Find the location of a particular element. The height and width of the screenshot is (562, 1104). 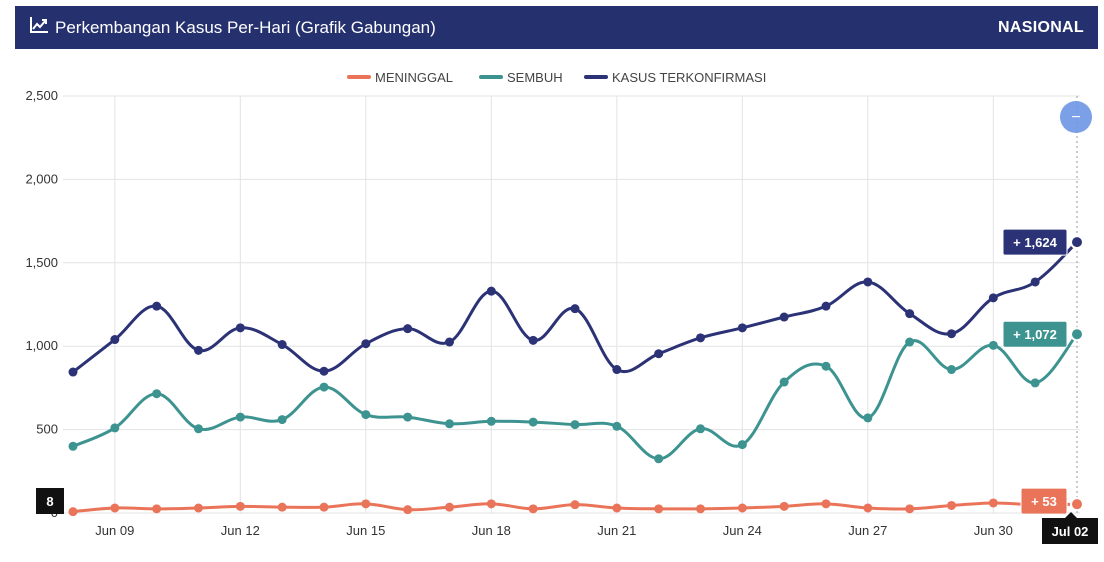

tooltip-text: + 1,624 is located at coordinates (1035, 242).